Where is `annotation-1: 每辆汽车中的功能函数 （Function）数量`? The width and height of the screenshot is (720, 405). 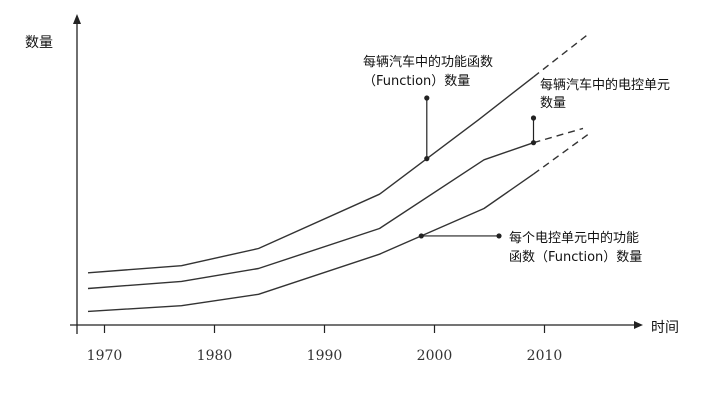
annotation-1: 每辆汽车中的功能函数 （Function）数量 is located at coordinates (428, 108).